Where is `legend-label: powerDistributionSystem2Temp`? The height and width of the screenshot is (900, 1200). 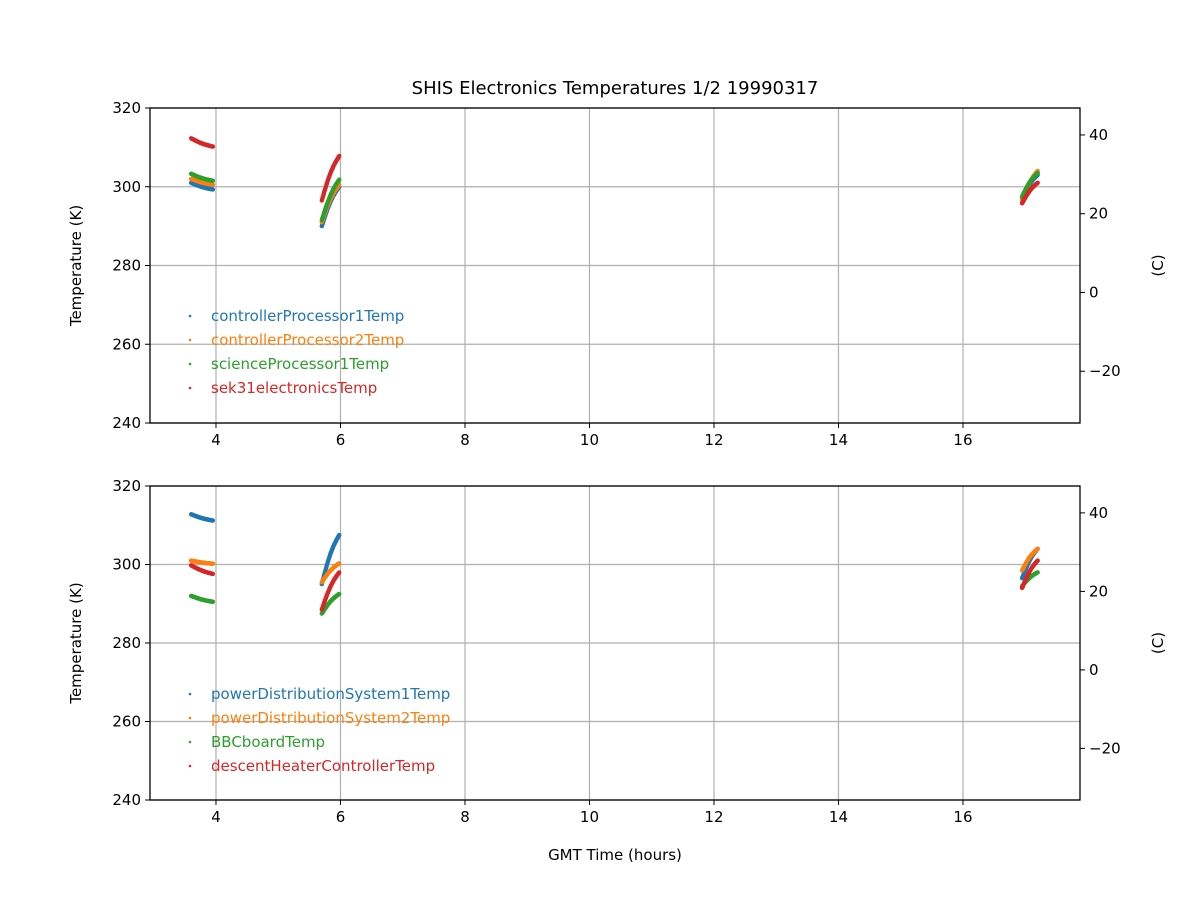 legend-label: powerDistributionSystem2Temp is located at coordinates (330, 718).